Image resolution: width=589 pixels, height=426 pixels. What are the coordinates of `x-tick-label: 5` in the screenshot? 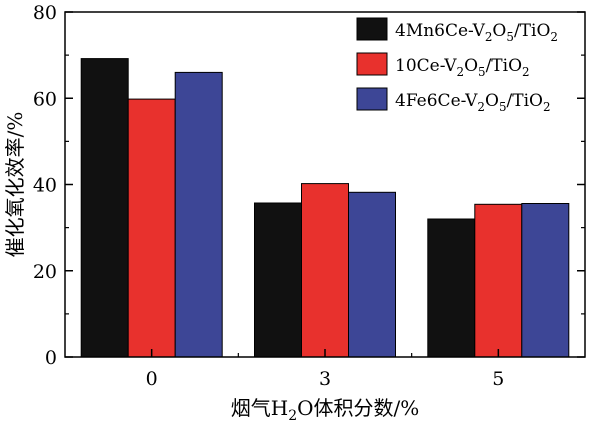 It's located at (498, 379).